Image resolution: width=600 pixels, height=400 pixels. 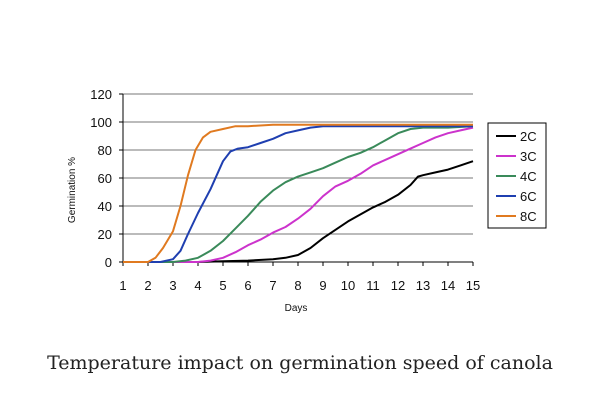 I want to click on x-tick-labels: 1 2 3 4 5 6 7 8 9 10 11 12 13 14 15, so click(x=299, y=285).